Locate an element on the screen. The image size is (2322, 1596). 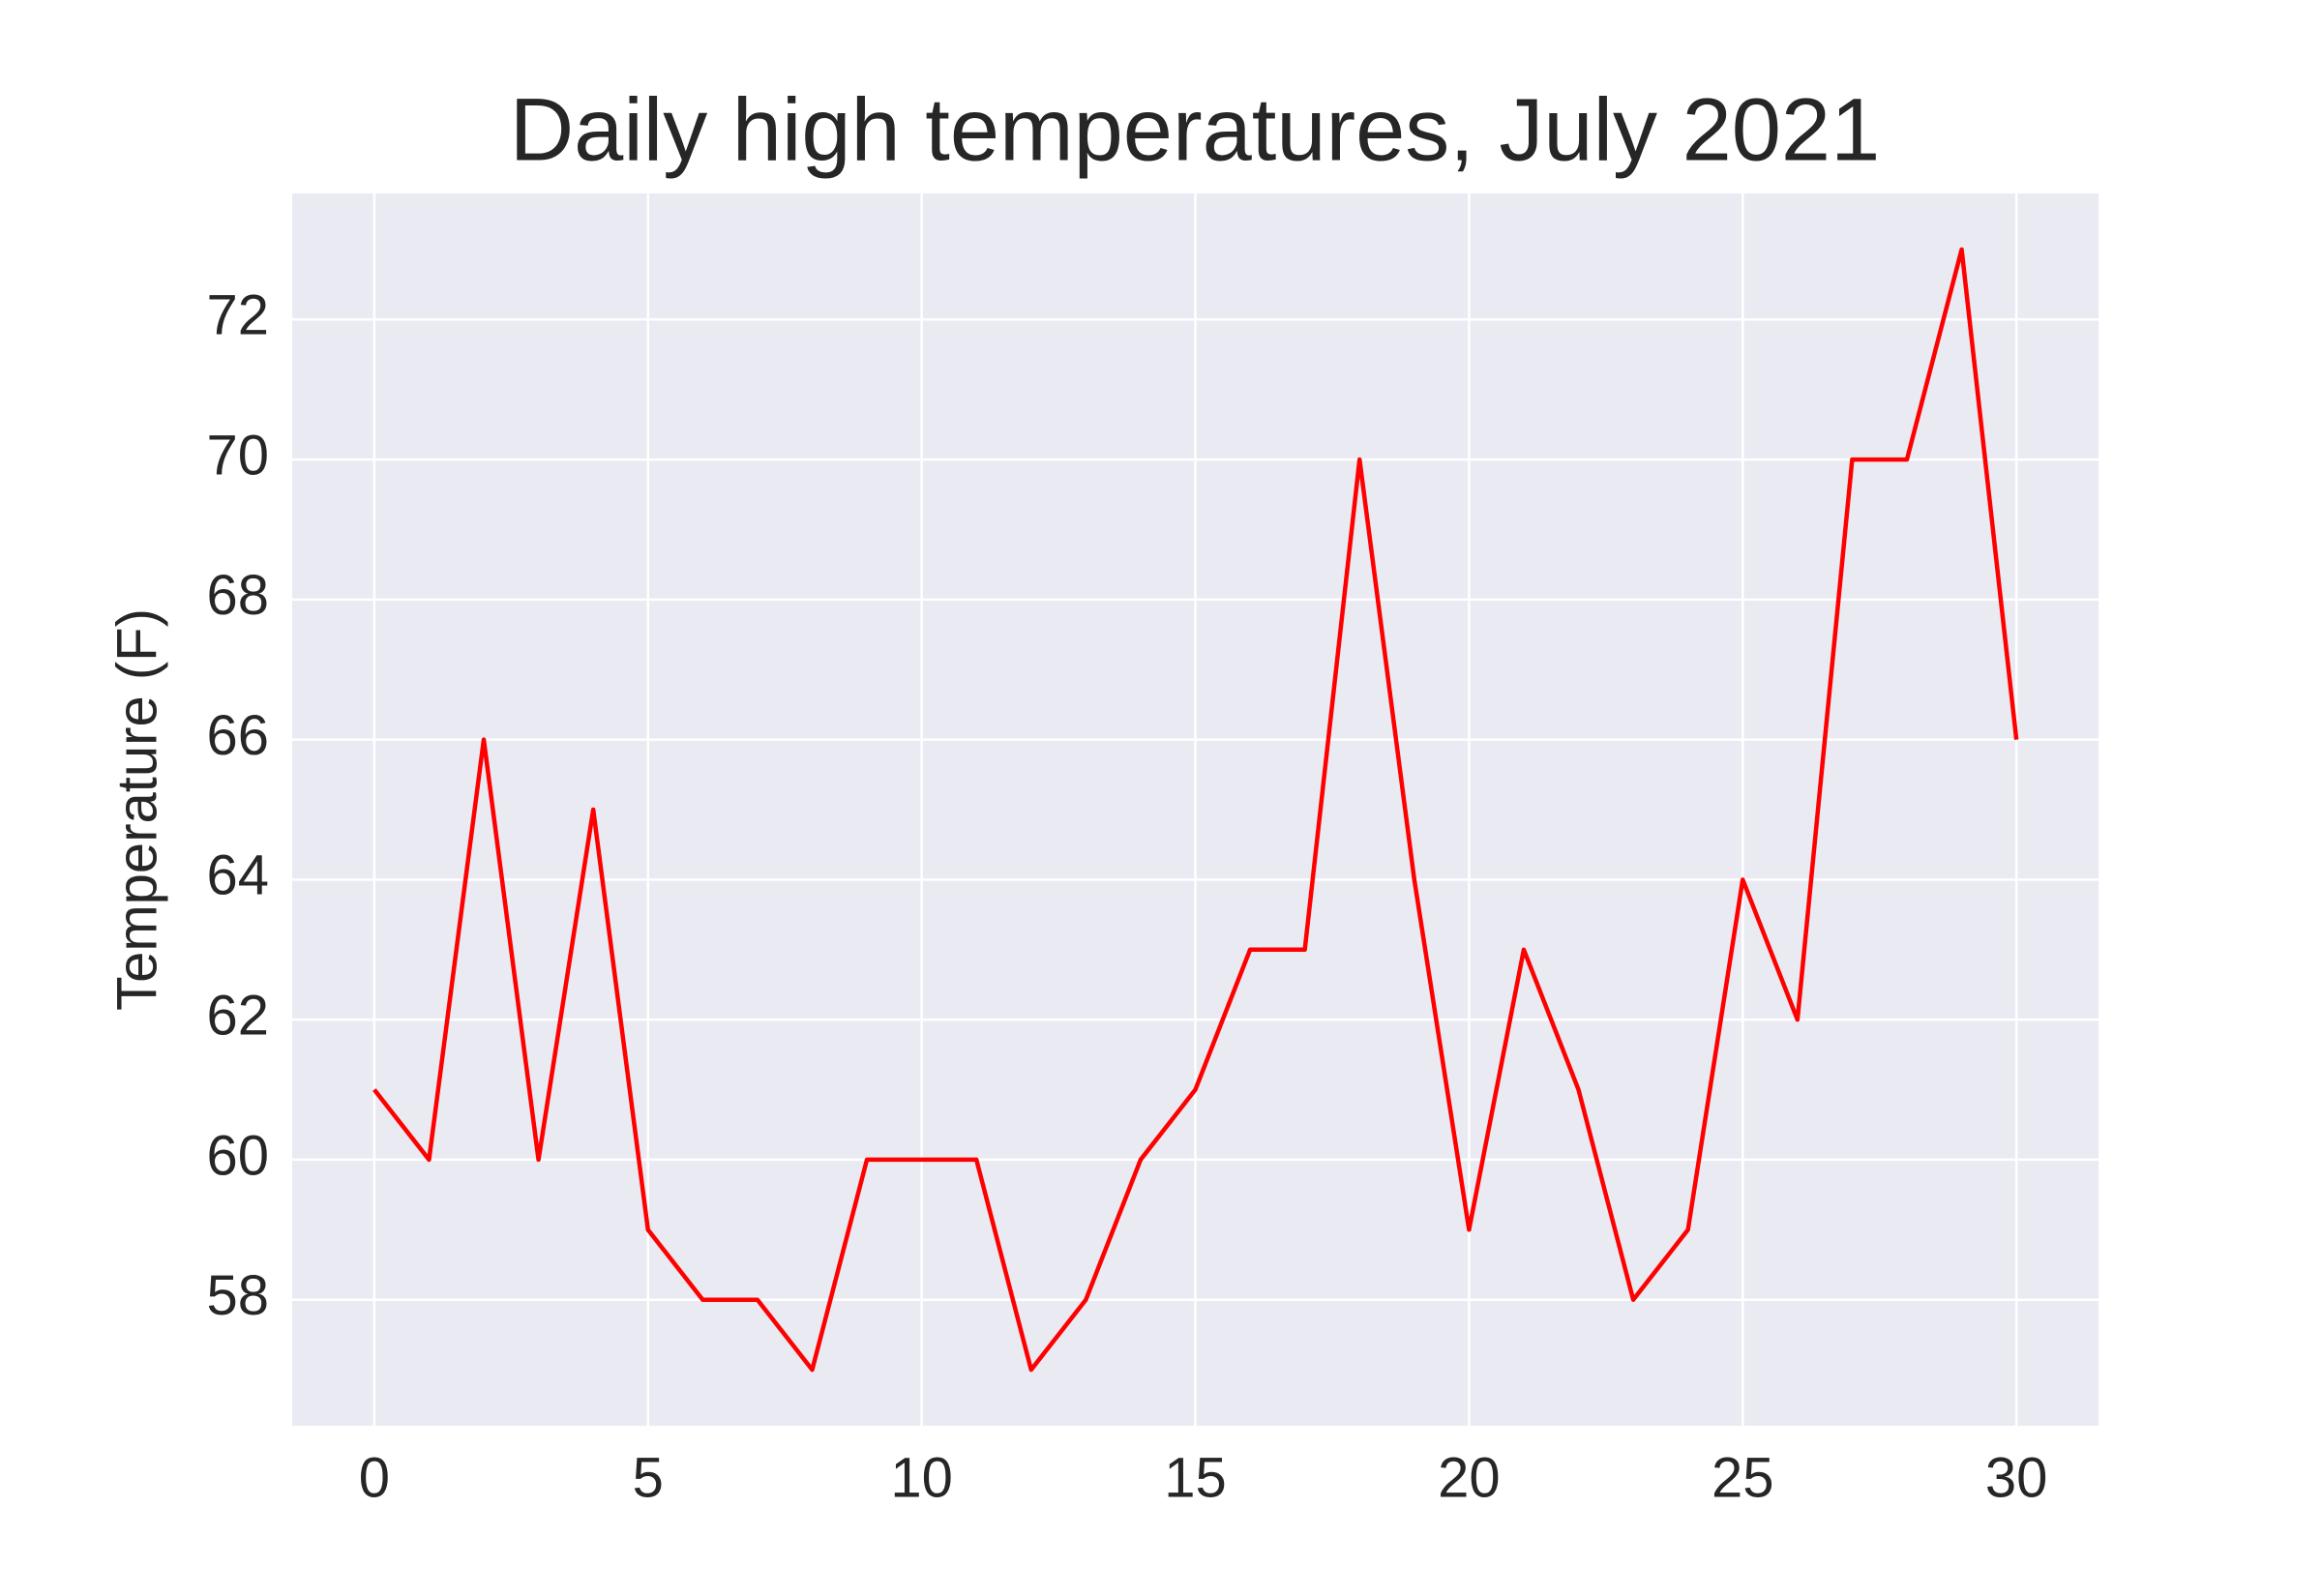
y-tick-label: 66 is located at coordinates (237, 735).